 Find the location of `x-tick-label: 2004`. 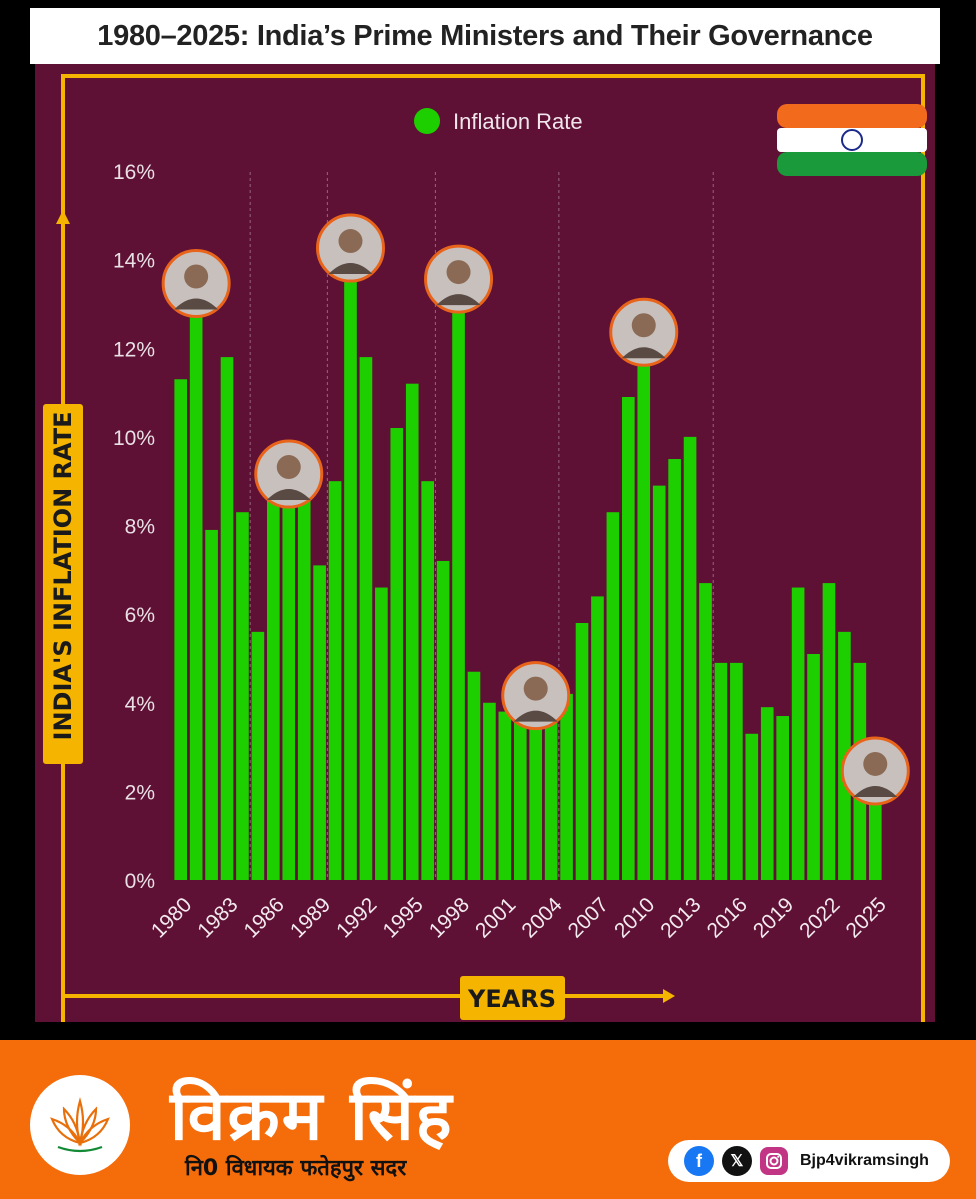

x-tick-label: 2004 is located at coordinates (542, 918).